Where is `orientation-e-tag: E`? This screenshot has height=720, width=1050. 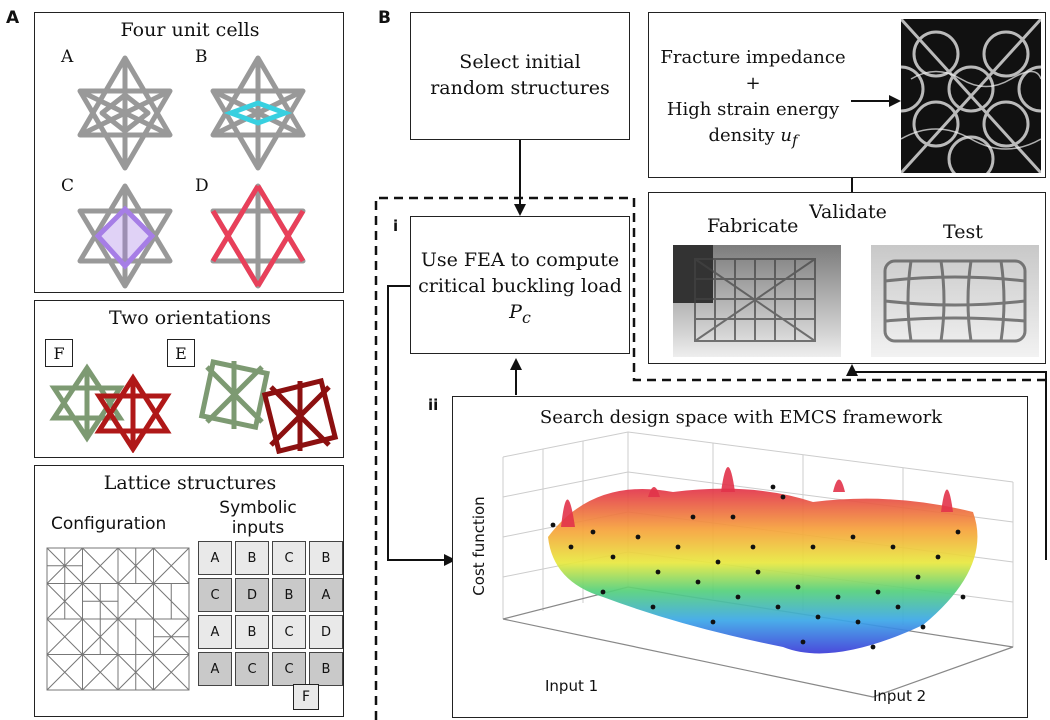
orientation-e-tag: E is located at coordinates (181, 353).